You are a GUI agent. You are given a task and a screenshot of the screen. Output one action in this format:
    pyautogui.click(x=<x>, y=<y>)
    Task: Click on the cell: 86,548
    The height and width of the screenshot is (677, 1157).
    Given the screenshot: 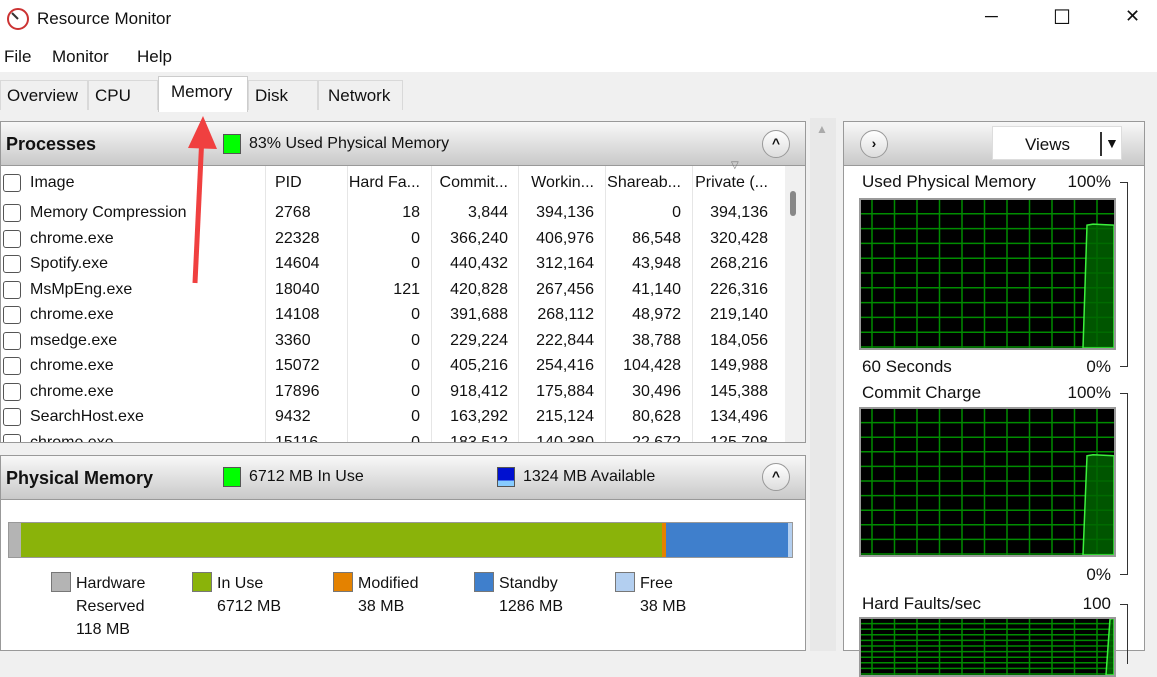 What is the action you would take?
    pyautogui.click(x=656, y=238)
    